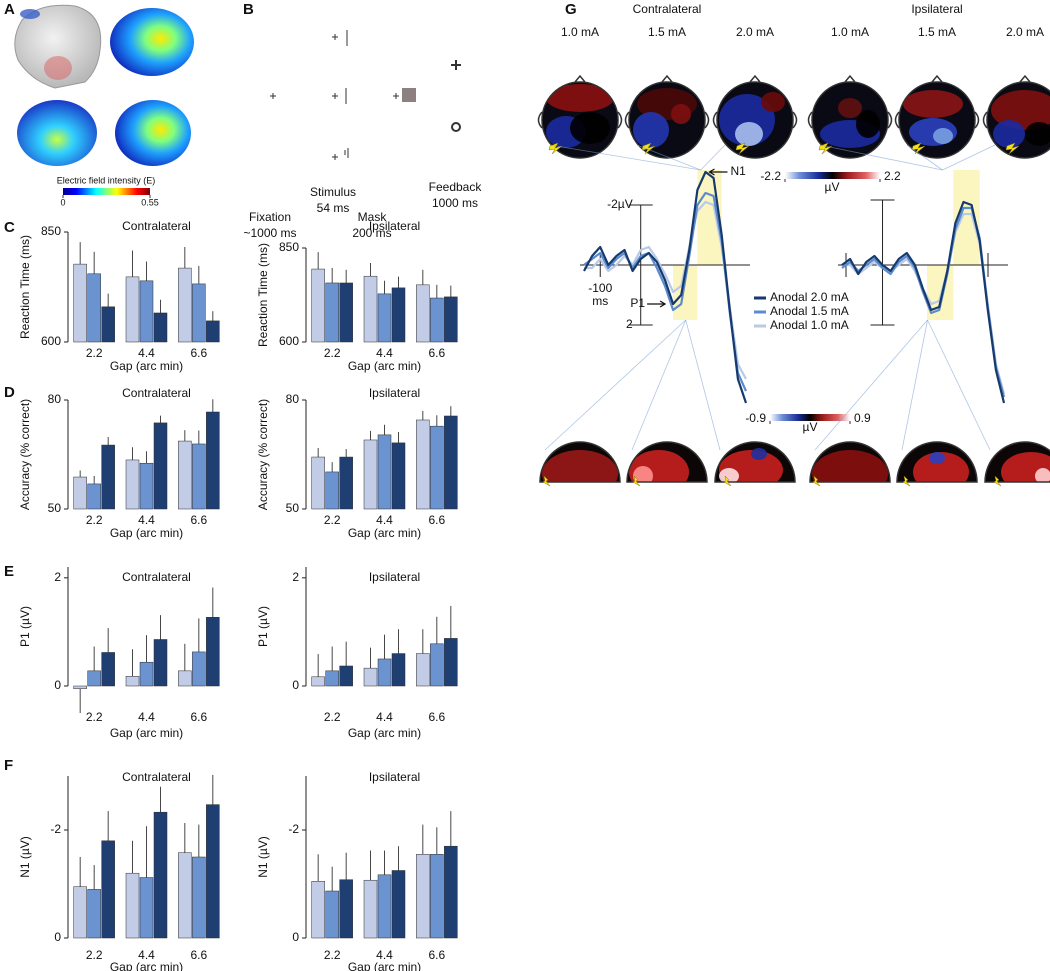  I want to click on fixation-cross, so click(334, 97).